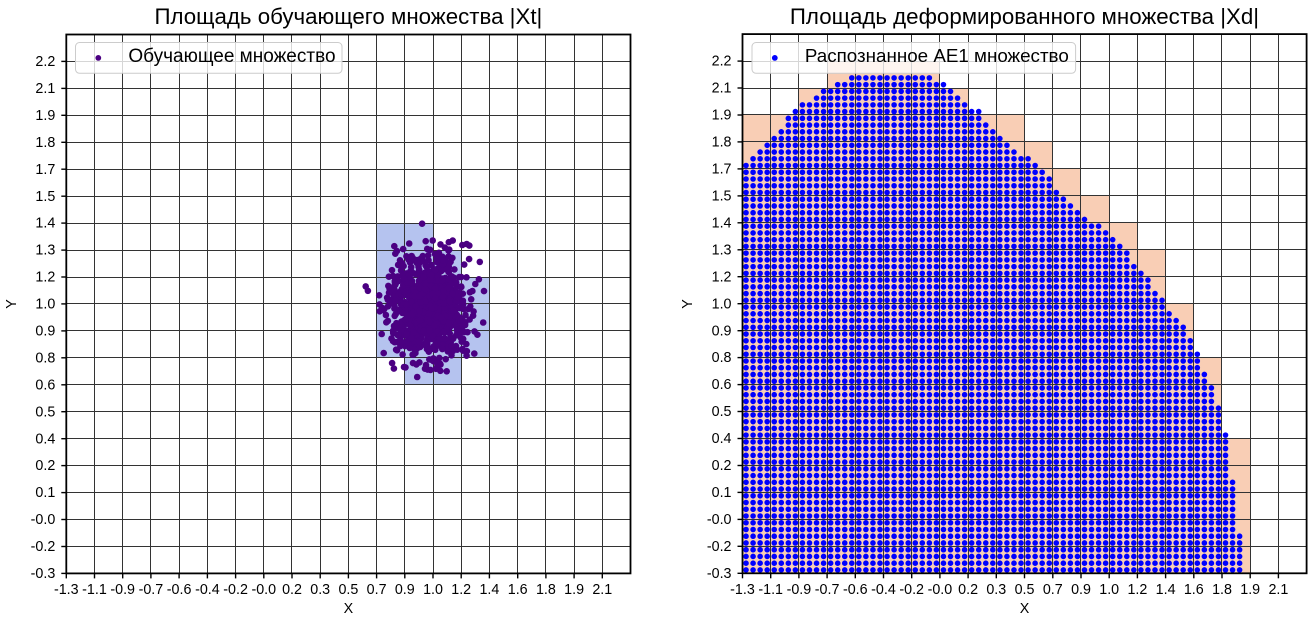  I want to click on svg-text:Площадь обучающего множества |: Площадь обучающего множества |Xt|, so click(348, 16).